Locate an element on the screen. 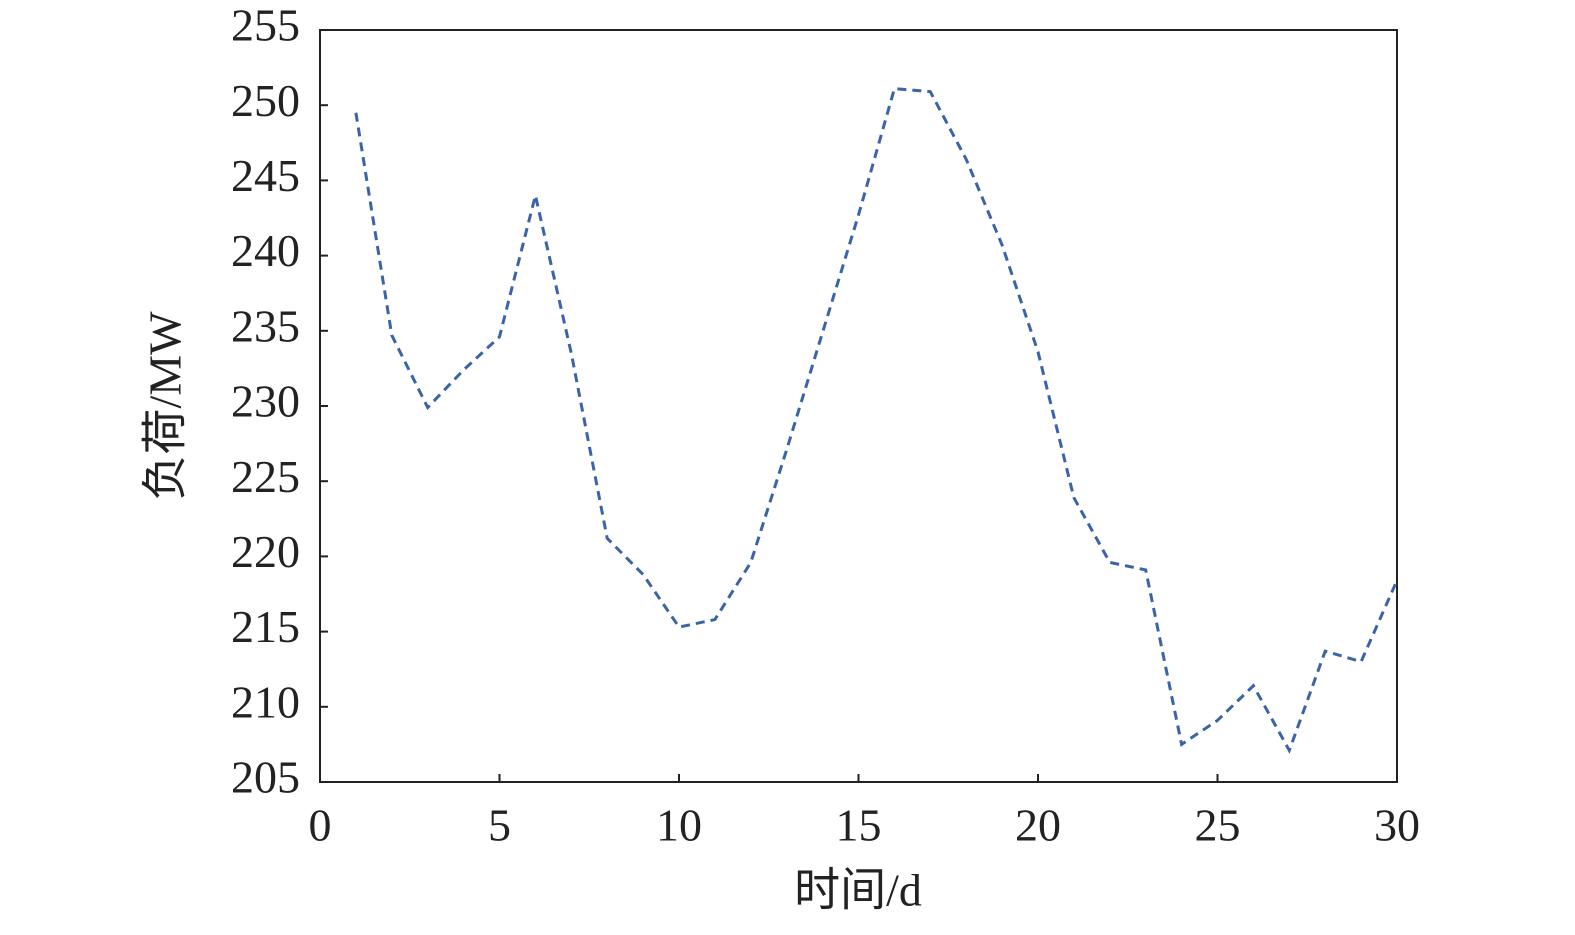 The image size is (1575, 935). y-axis-label: 负荷/MW is located at coordinates (165, 406).